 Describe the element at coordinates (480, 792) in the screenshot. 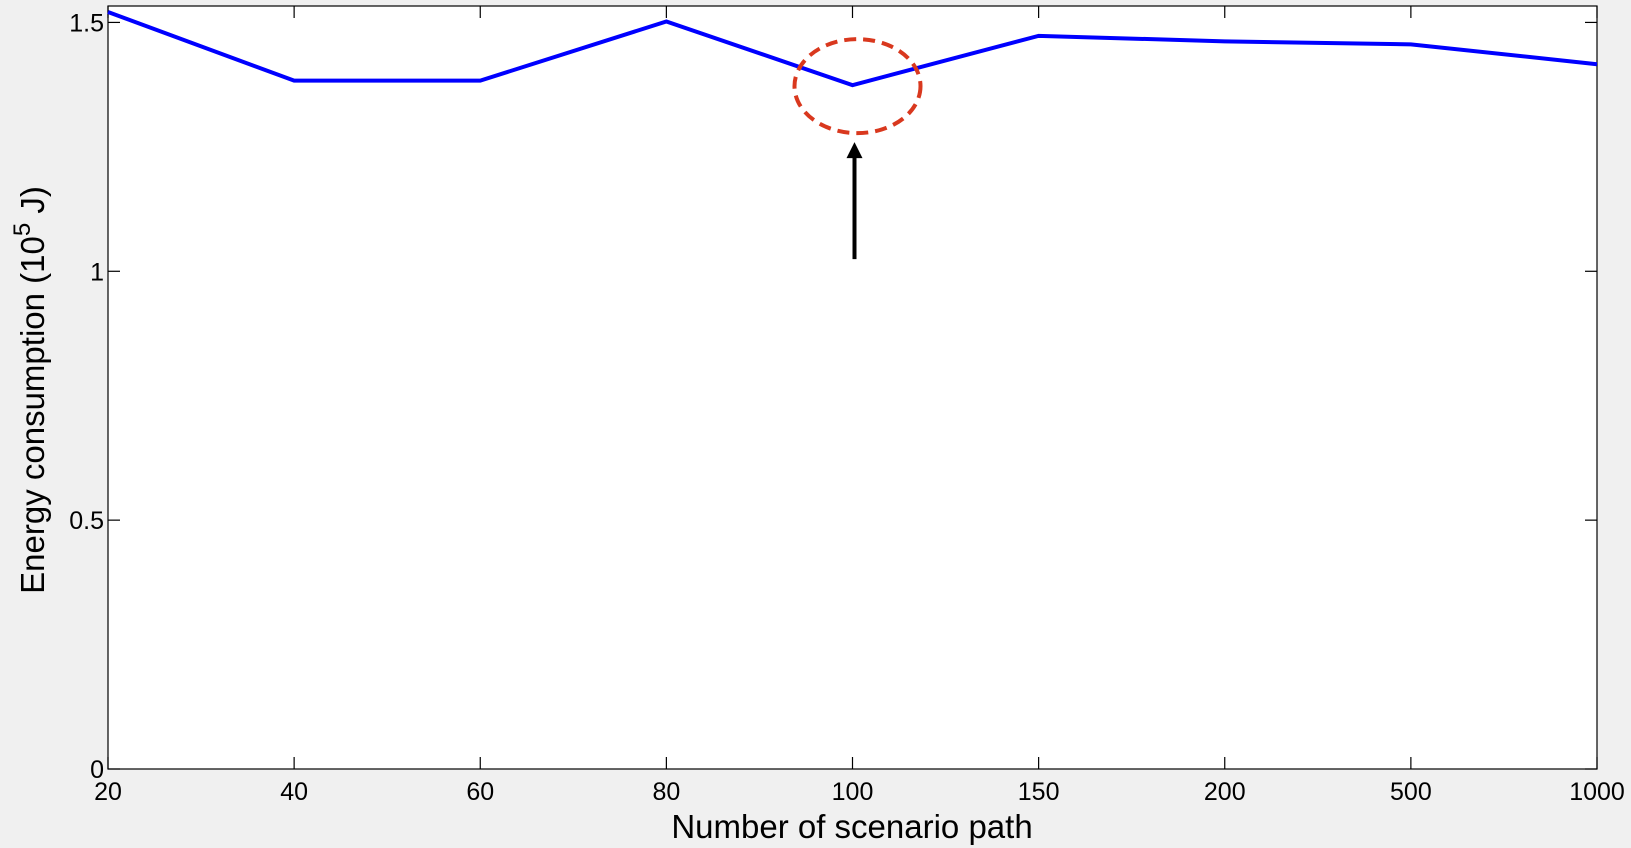

I see `x-tick-label: 60` at that location.